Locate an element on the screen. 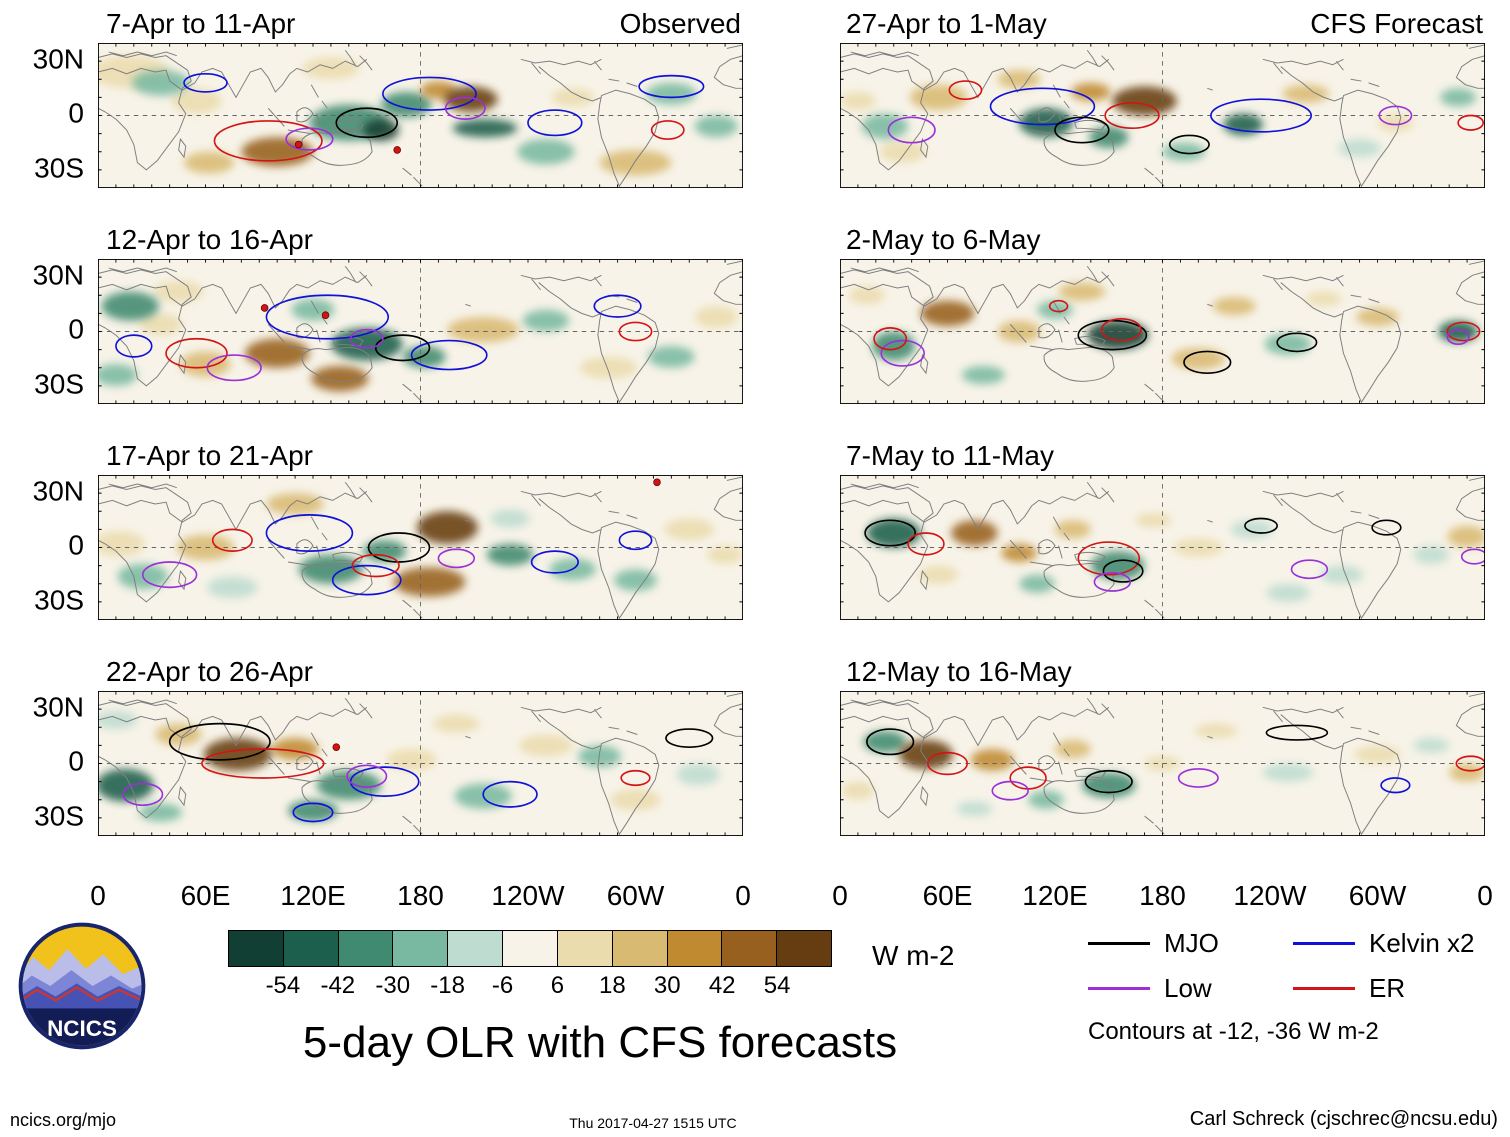 The height and width of the screenshot is (1137, 1510). map-panel: 7-Apr to 11-Apr Observed 30N 0 30S is located at coordinates (375, 98).